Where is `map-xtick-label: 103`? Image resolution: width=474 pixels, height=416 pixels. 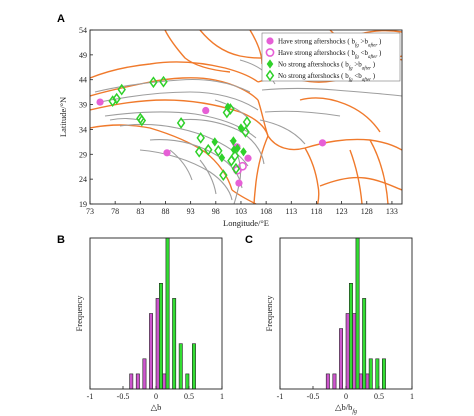 map-xtick-label: 103 is located at coordinates (241, 211).